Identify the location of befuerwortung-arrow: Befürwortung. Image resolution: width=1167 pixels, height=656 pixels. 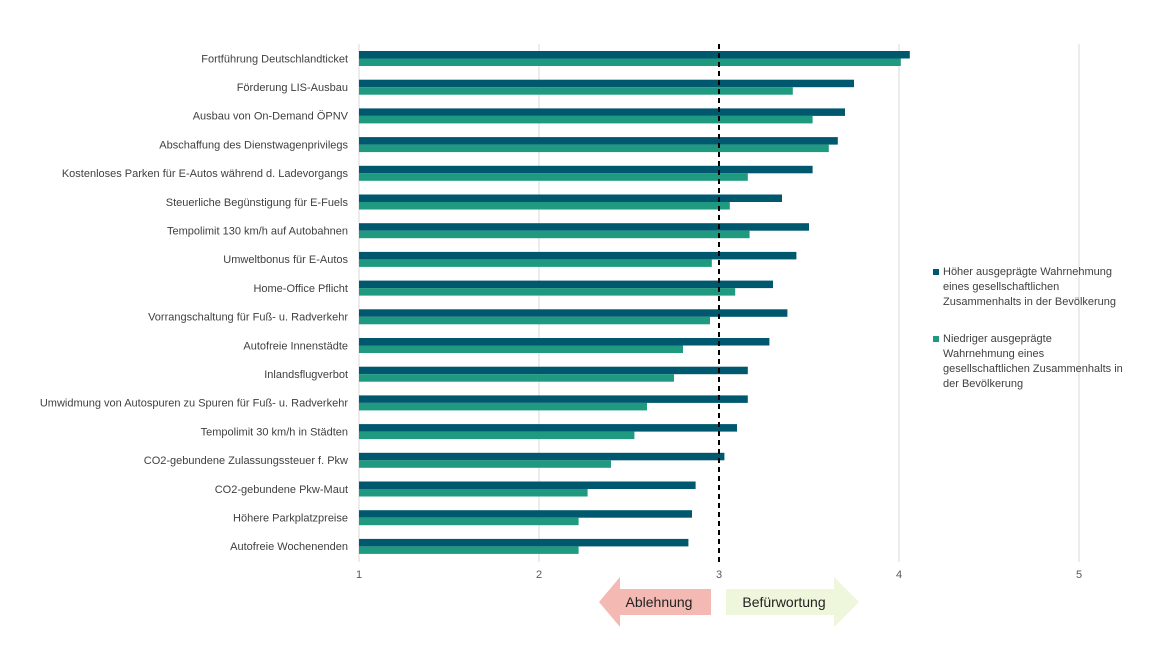
(792, 602).